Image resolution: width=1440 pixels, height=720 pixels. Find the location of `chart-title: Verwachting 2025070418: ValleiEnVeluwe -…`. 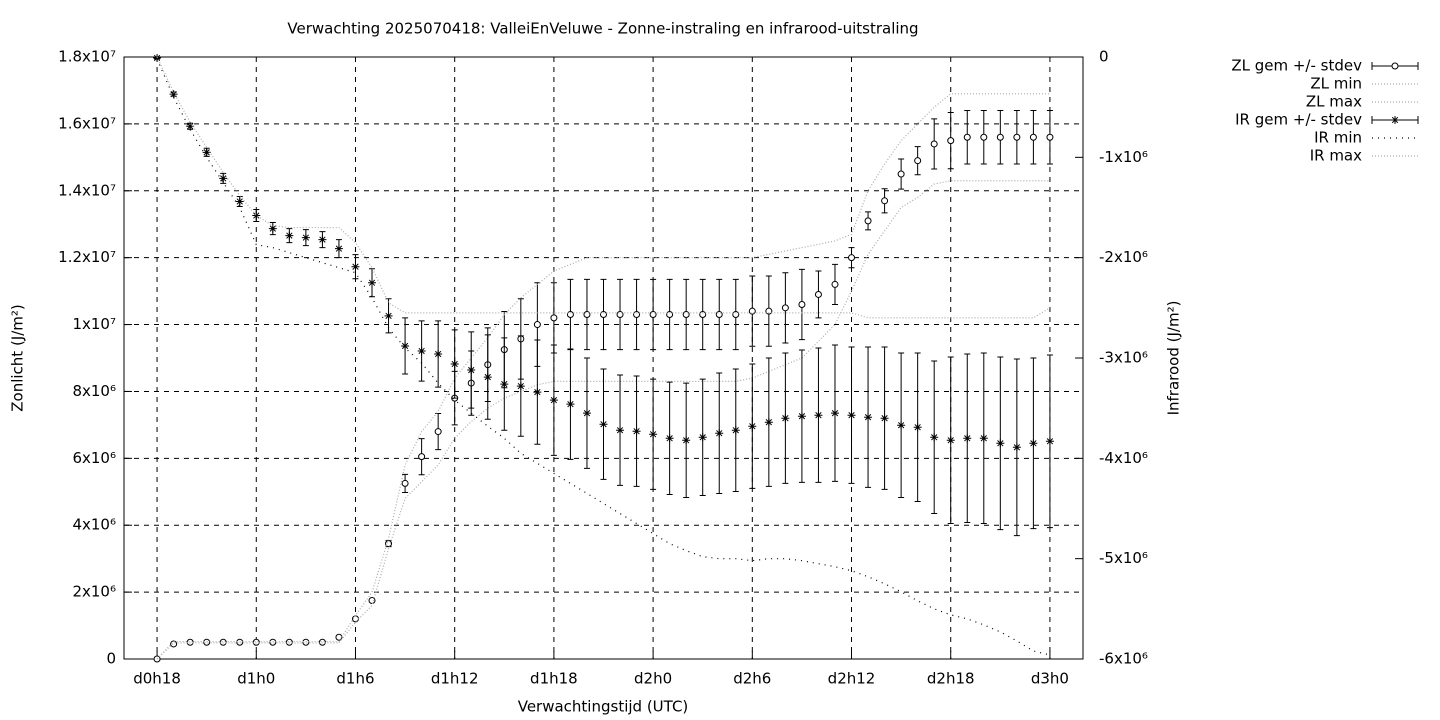

chart-title: Verwachting 2025070418: ValleiEnVeluwe -… is located at coordinates (602, 29).